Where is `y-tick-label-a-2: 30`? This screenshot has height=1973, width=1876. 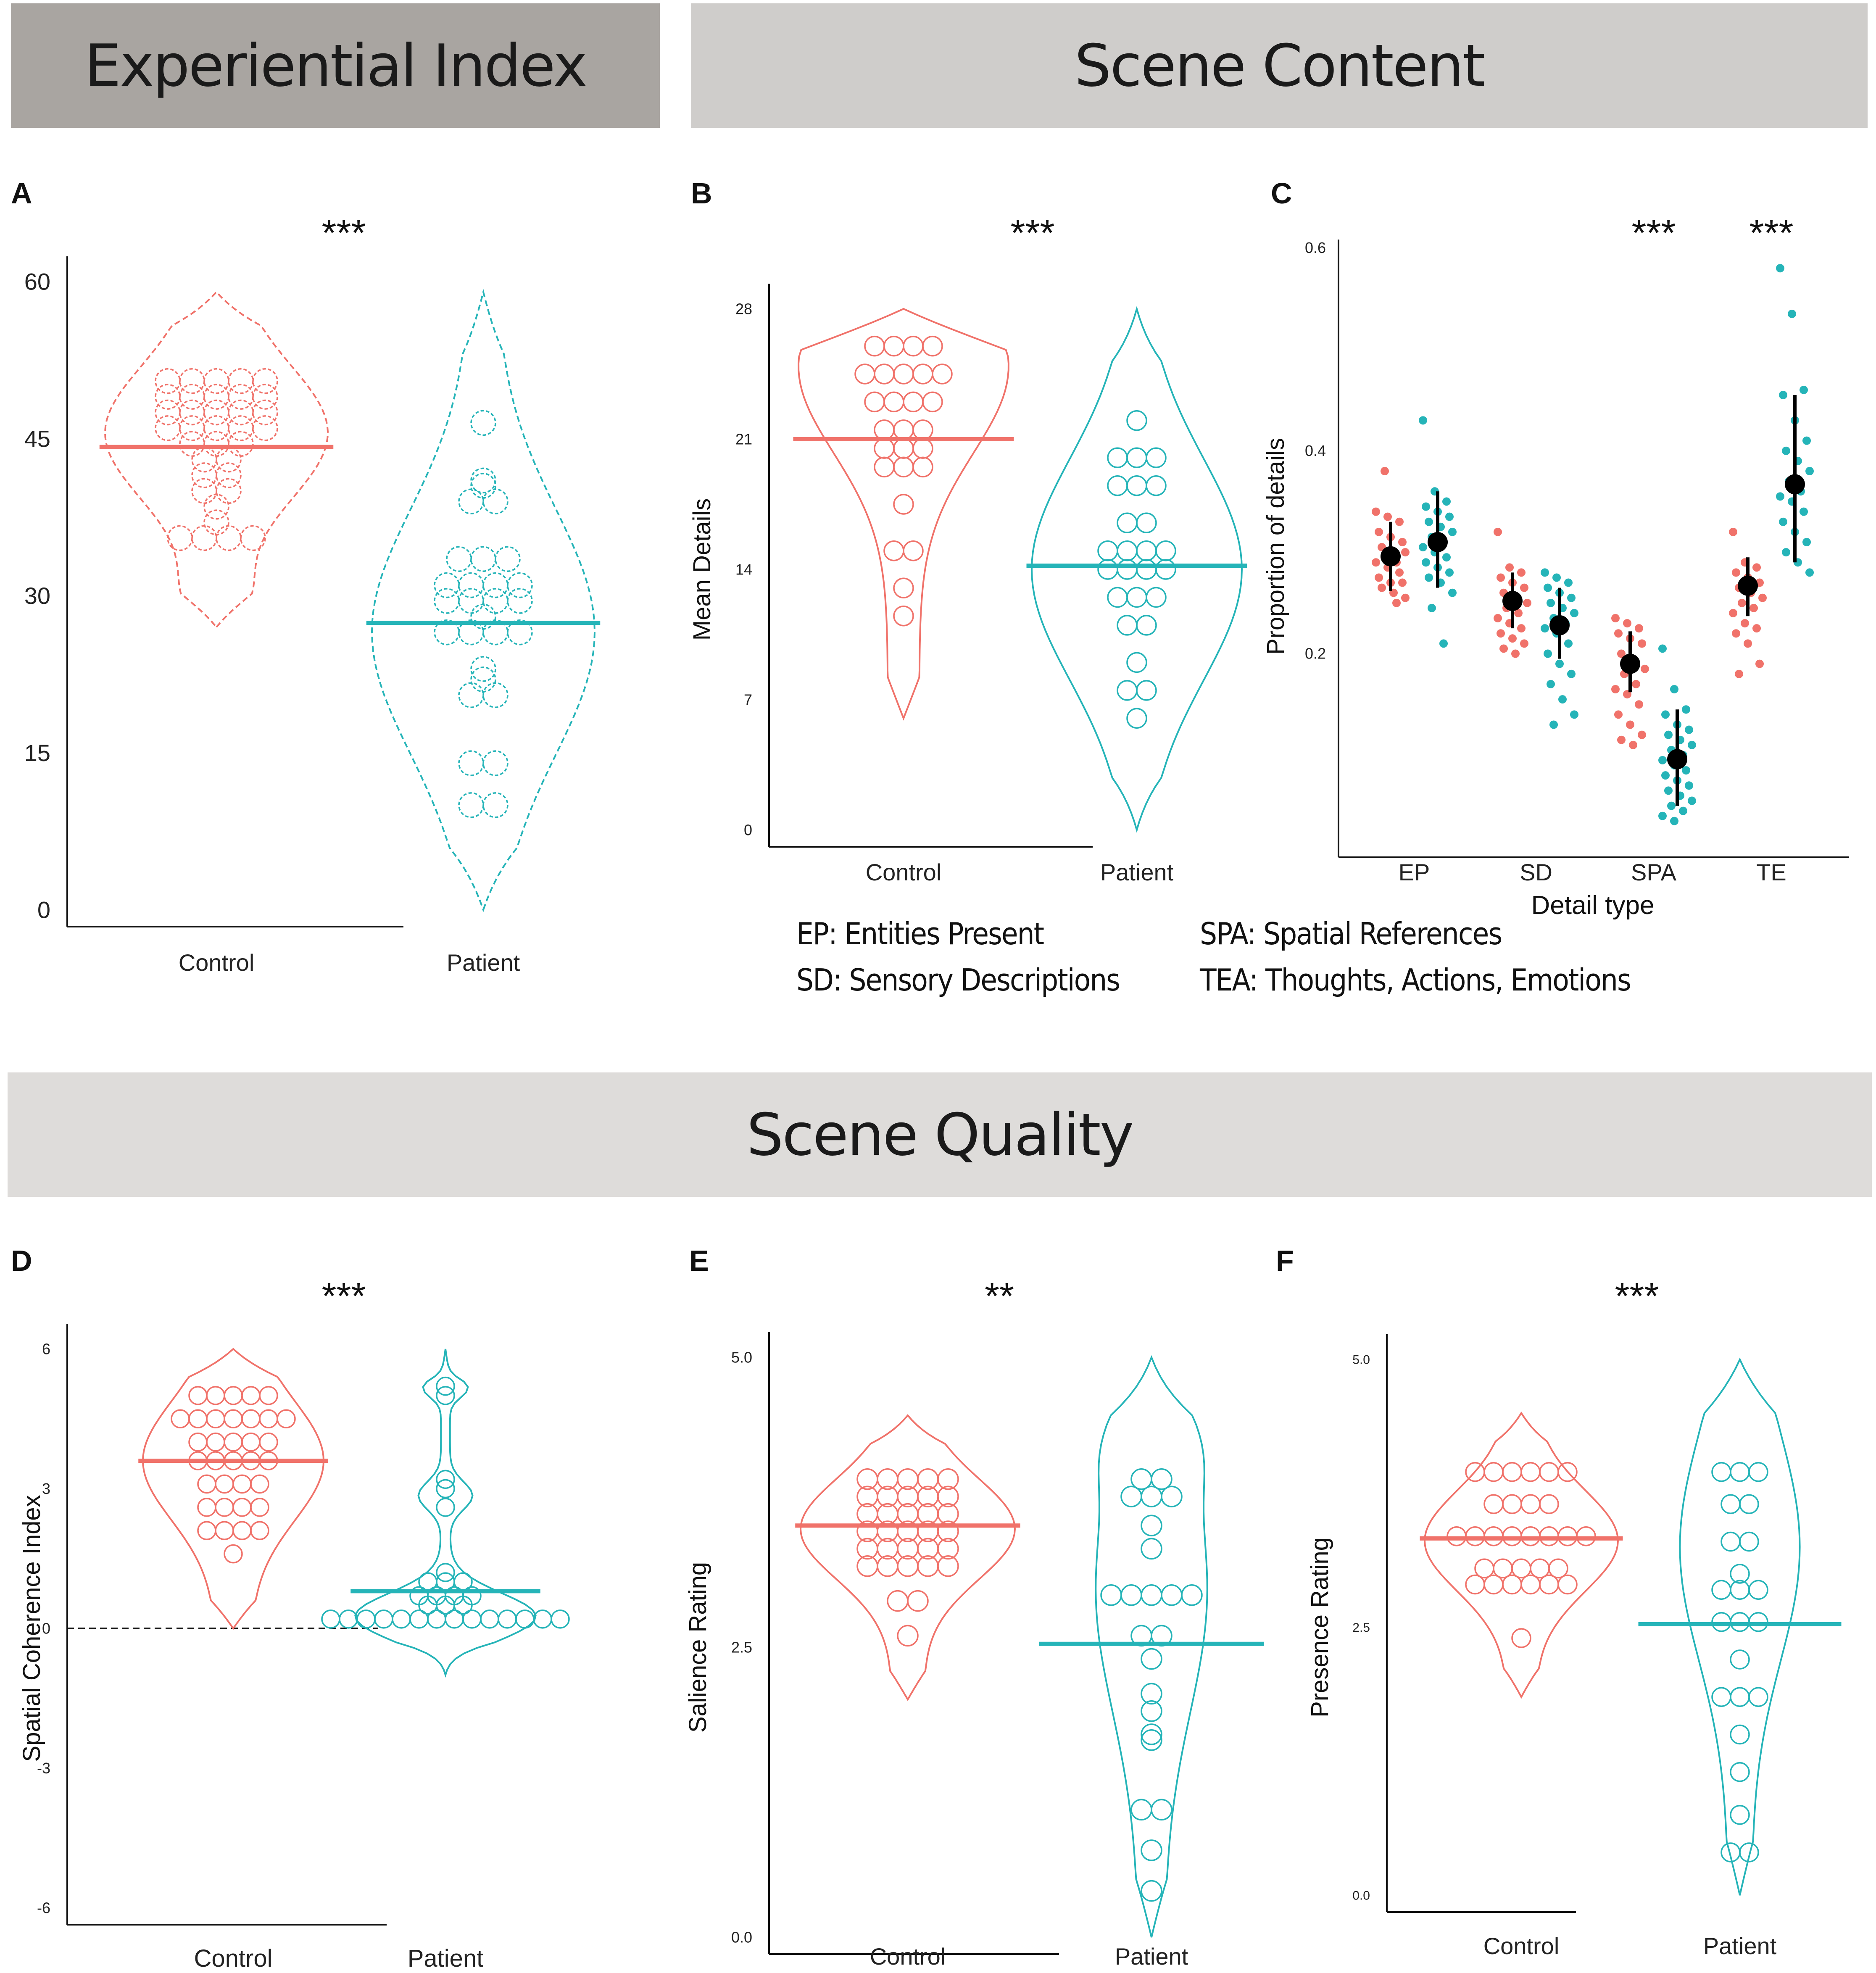
y-tick-label-a-2: 30 is located at coordinates (37, 595).